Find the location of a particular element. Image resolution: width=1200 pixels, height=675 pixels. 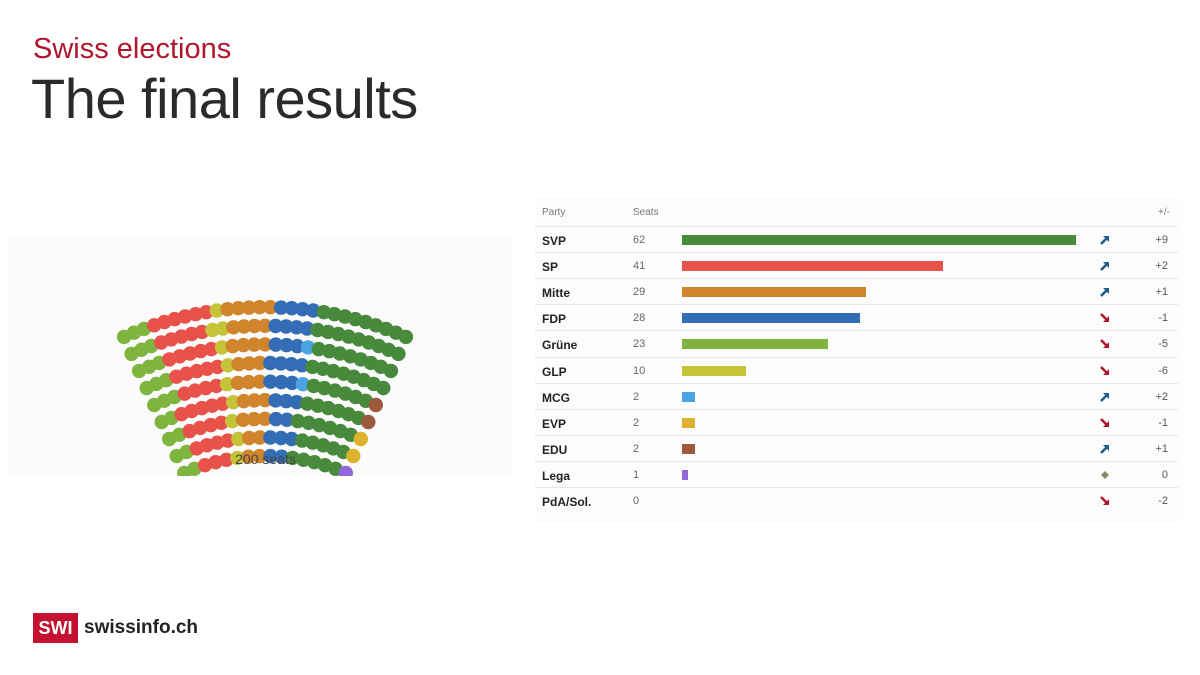

party-seats: 1 is located at coordinates (636, 474).